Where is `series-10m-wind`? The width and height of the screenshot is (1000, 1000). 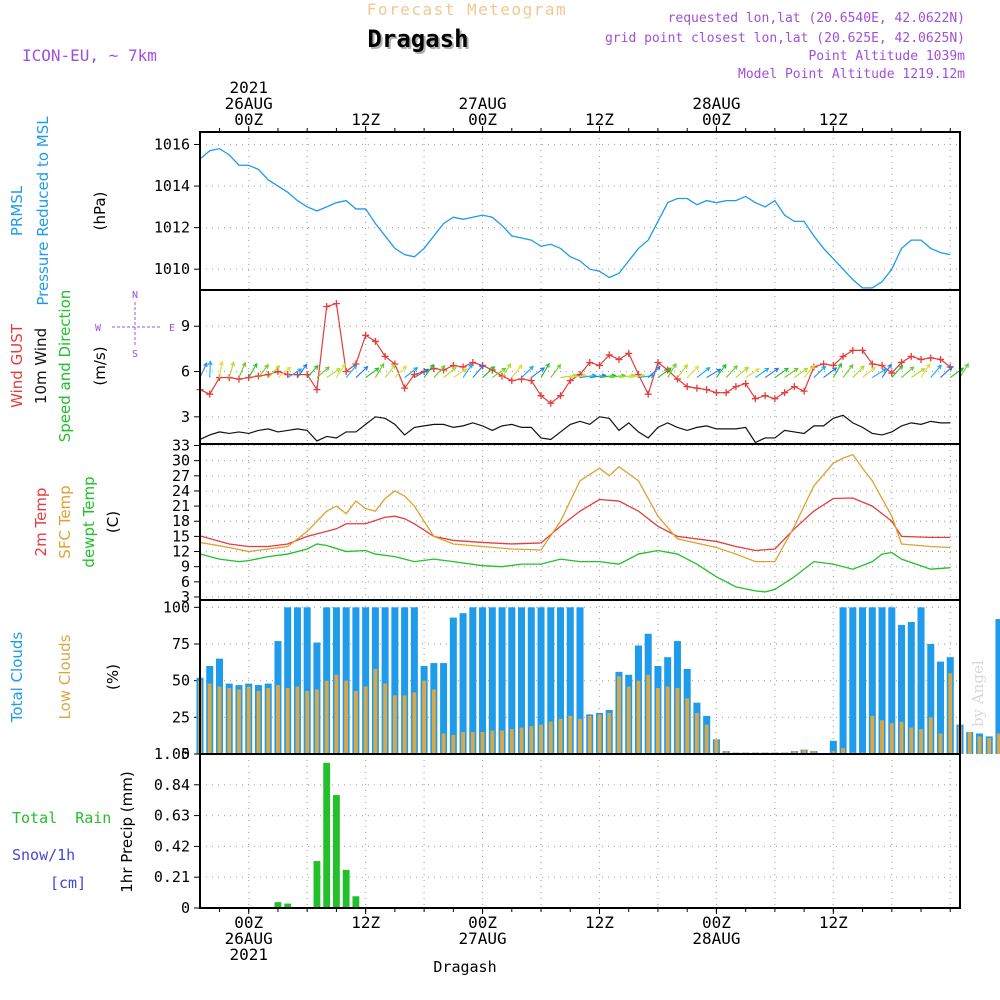 series-10m-wind is located at coordinates (575, 429).